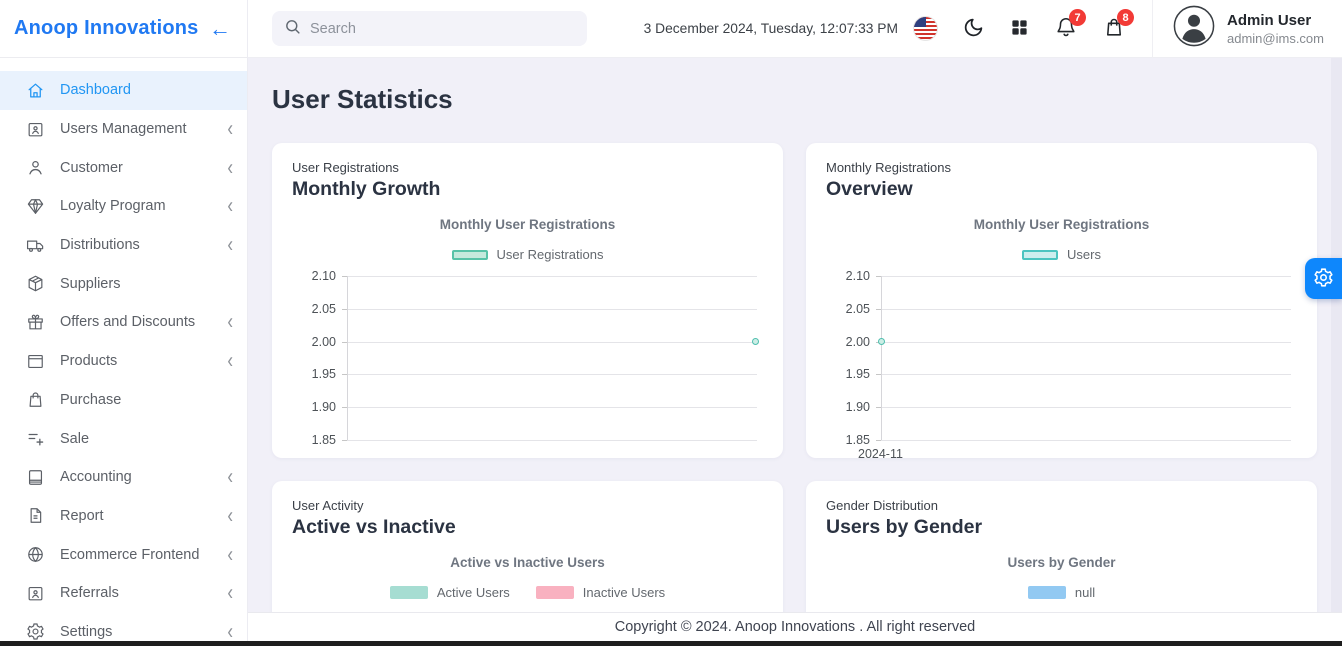 This screenshot has width=1342, height=646. Describe the element at coordinates (1336, 335) in the screenshot. I see `page-scrollbar` at that location.